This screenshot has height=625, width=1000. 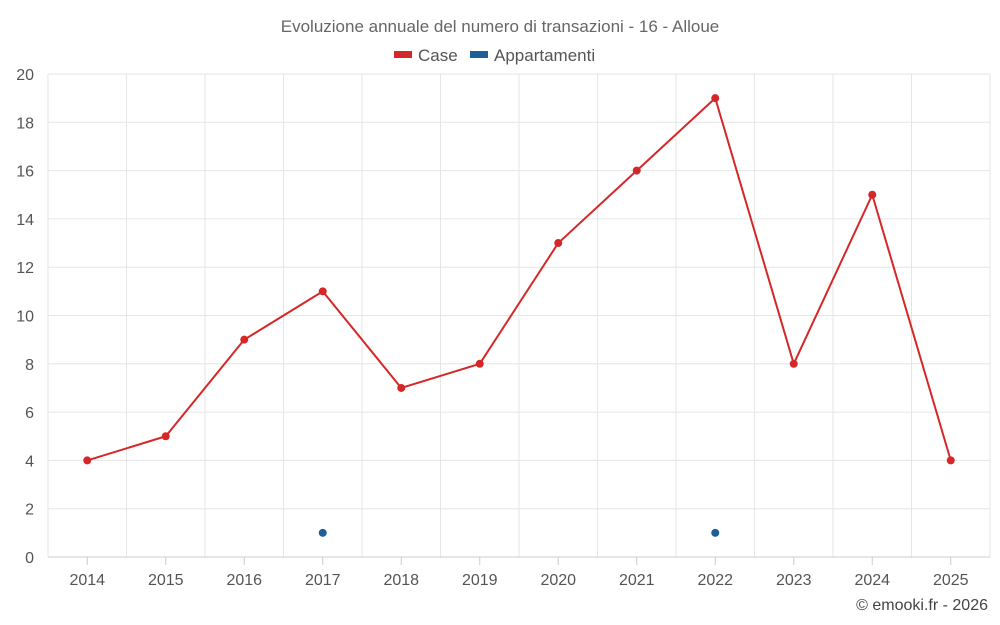 What do you see at coordinates (922, 605) in the screenshot?
I see `credit-text: © emooki.fr - 2026` at bounding box center [922, 605].